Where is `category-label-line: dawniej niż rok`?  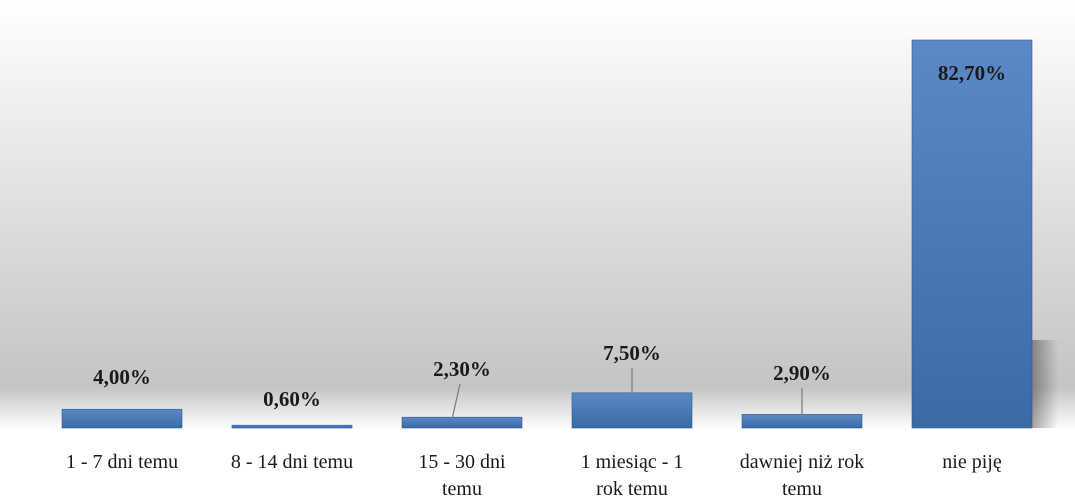 category-label-line: dawniej niż rok is located at coordinates (802, 462).